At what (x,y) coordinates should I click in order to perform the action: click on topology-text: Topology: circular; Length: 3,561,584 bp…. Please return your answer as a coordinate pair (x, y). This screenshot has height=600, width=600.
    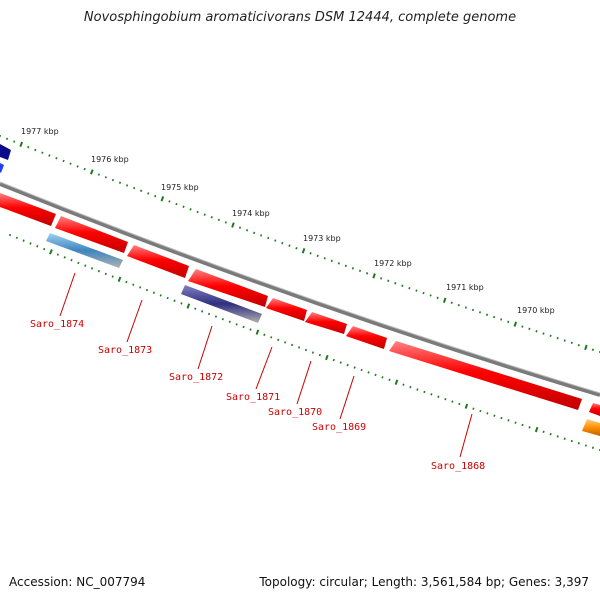
    Looking at the image, I should click on (424, 582).